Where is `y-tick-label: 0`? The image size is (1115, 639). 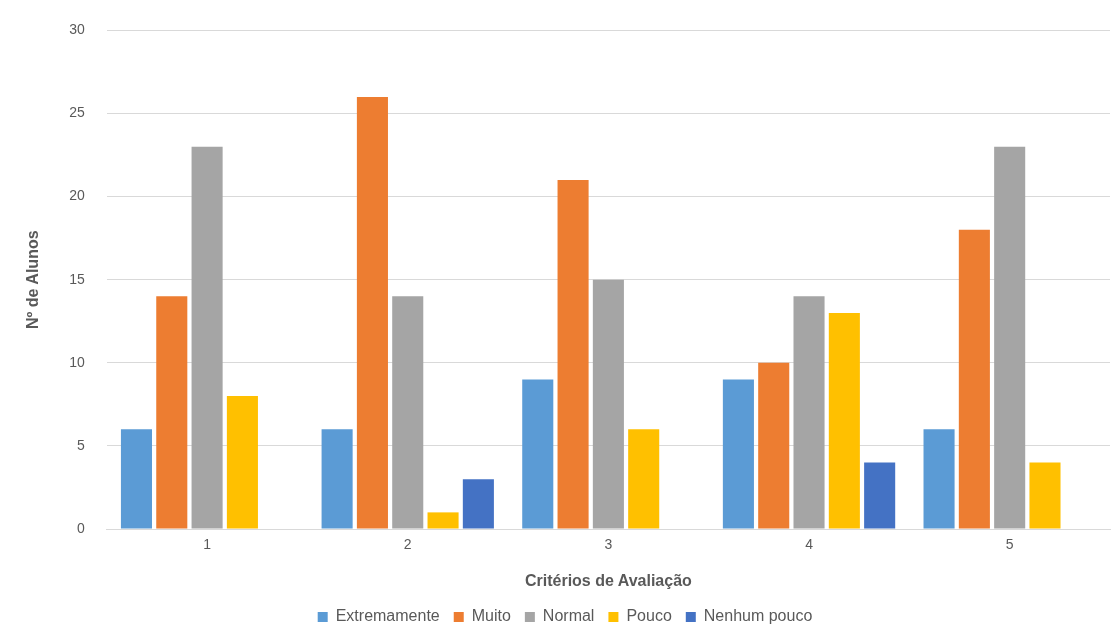
y-tick-label: 0 is located at coordinates (80, 527).